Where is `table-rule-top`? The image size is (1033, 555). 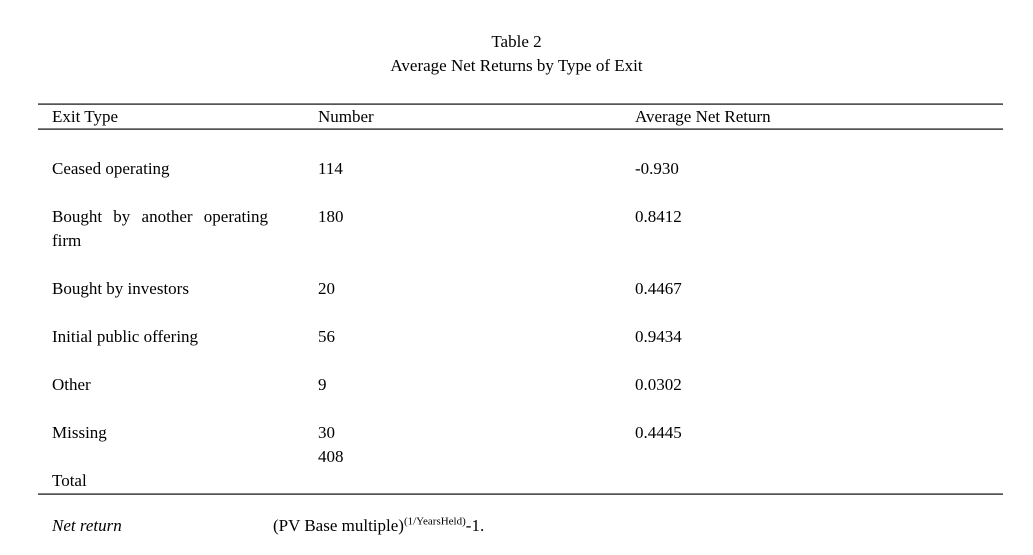
table-rule-top is located at coordinates (520, 104).